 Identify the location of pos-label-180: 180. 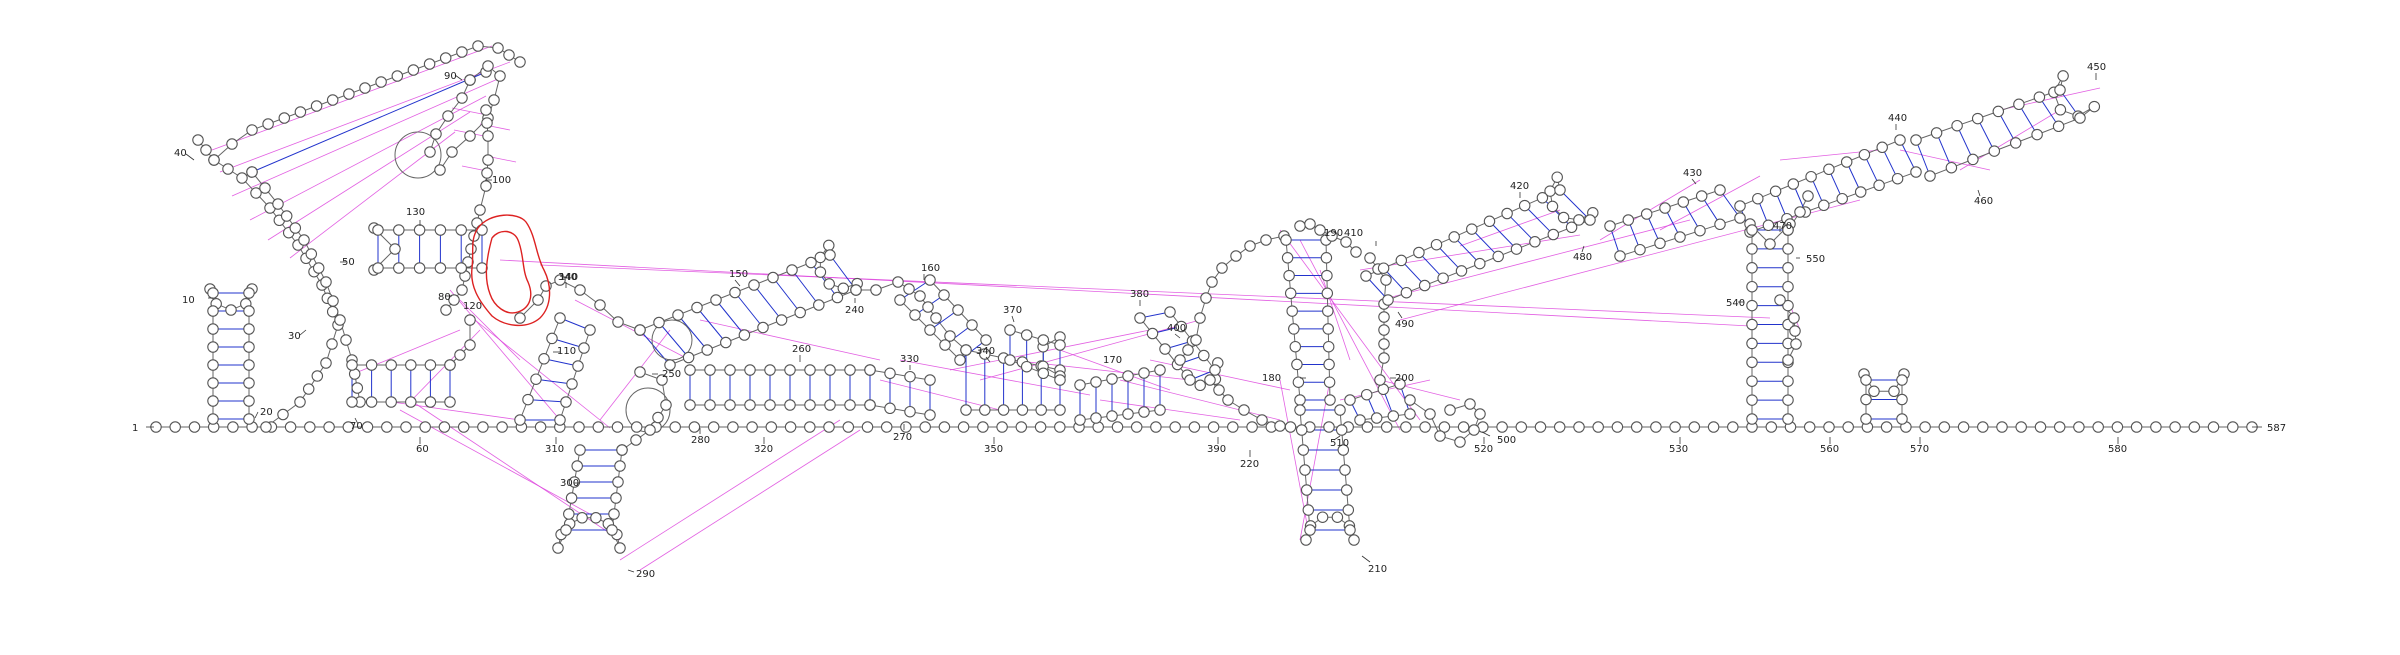
(1271, 378).